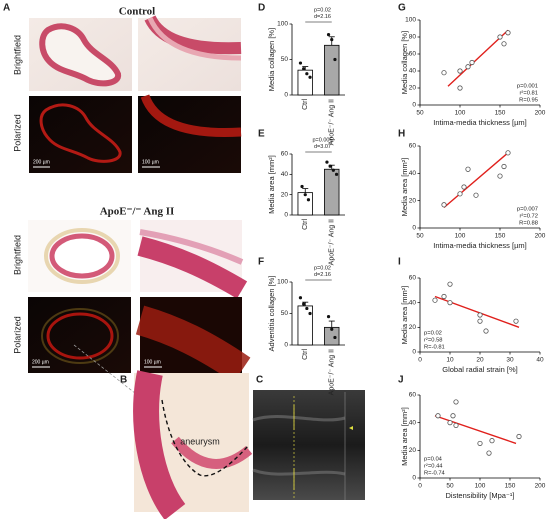 The image size is (550, 519). What do you see at coordinates (479, 369) in the screenshot?
I see `x-axis-label: Global radial strain [%]` at bounding box center [479, 369].